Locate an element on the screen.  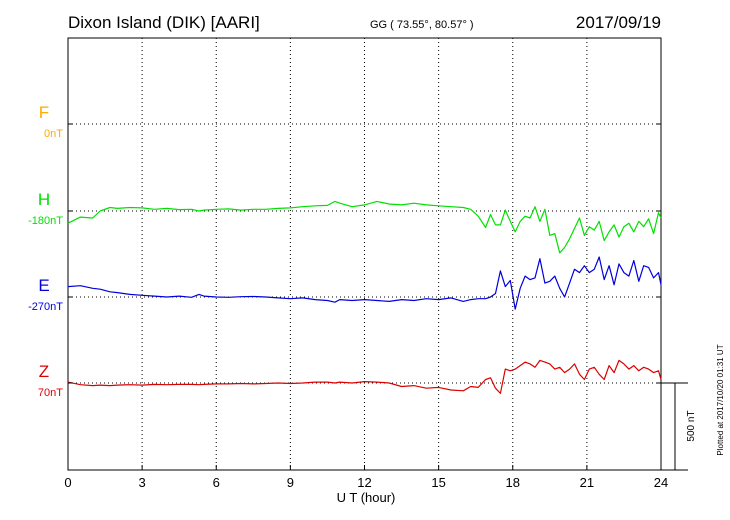
x-tick-label: 0 is located at coordinates (67, 482).